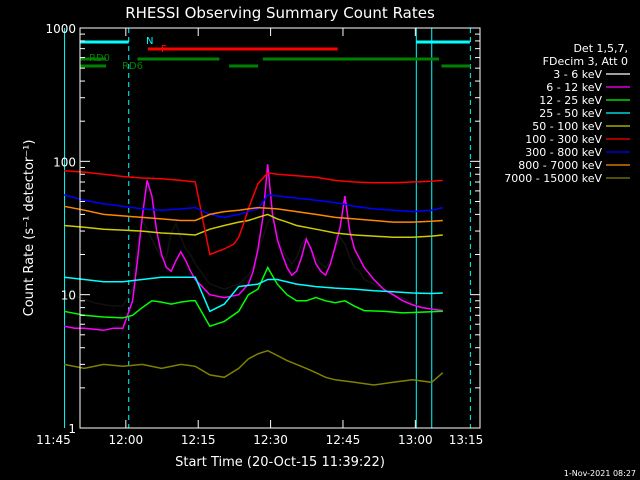  Describe the element at coordinates (553, 178) in the screenshot. I see `legend-label-8: 7000 - 15000 keV` at that location.